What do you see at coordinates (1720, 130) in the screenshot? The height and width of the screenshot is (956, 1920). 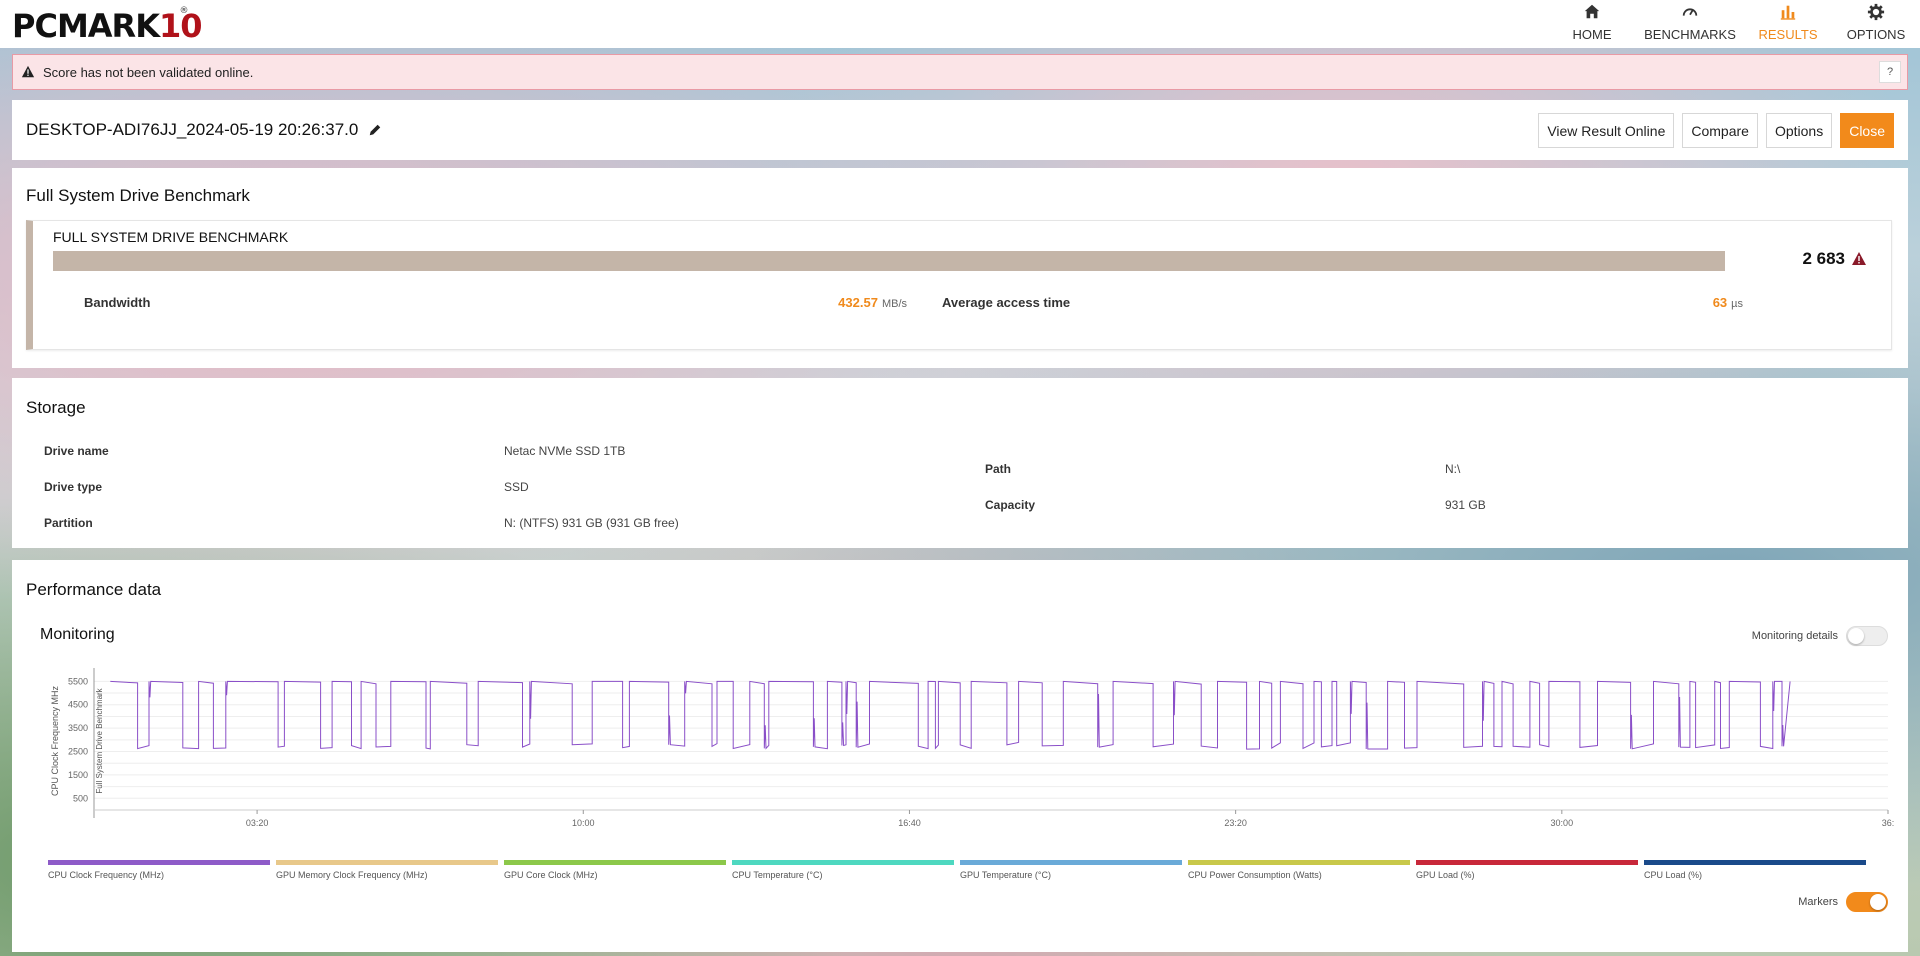 I see `compare-button: Compare` at bounding box center [1720, 130].